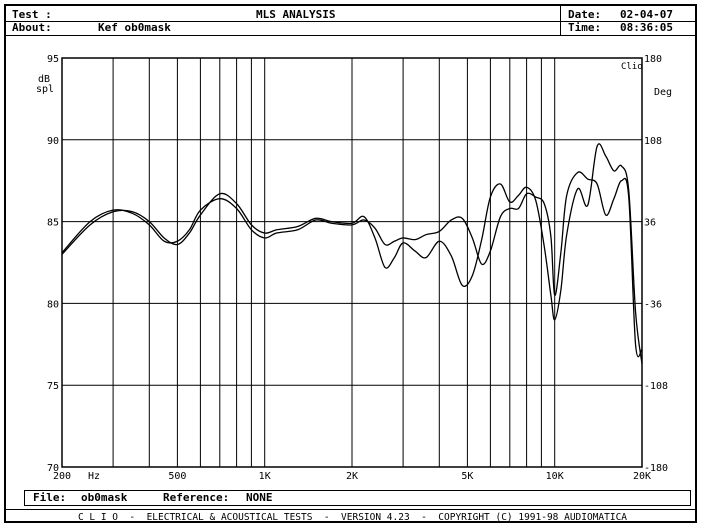 The height and width of the screenshot is (532, 705). Describe the element at coordinates (560, 20) in the screenshot. I see `header-column-divider` at that location.